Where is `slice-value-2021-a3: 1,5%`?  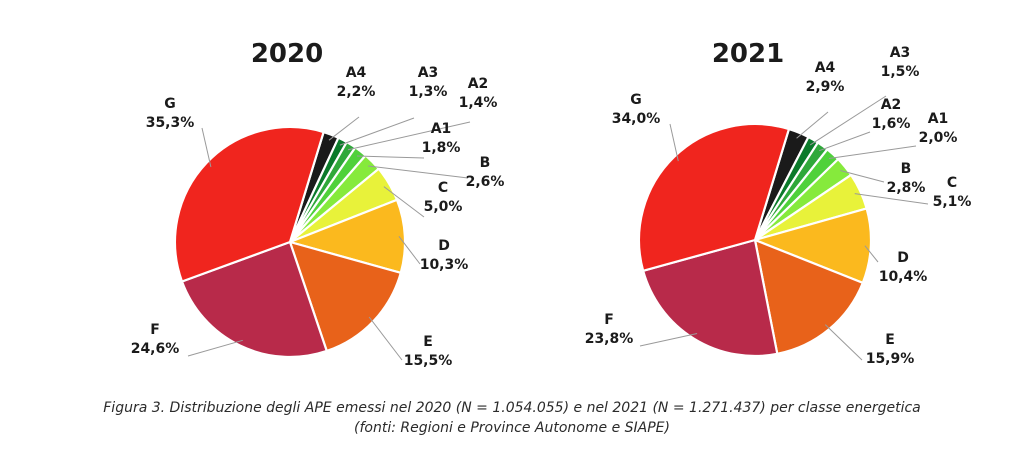 slice-value-2021-a3: 1,5% is located at coordinates (900, 72).